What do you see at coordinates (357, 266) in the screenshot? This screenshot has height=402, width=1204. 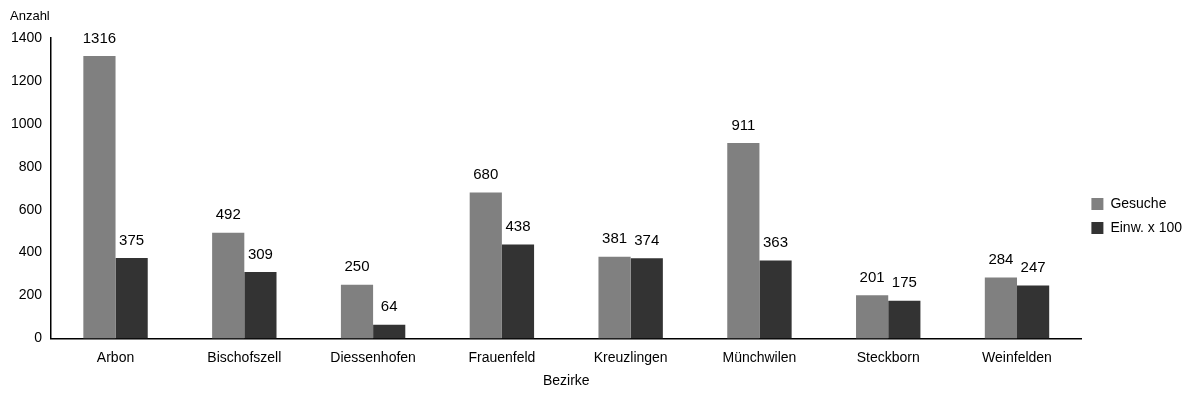 I see `data-label: 250` at bounding box center [357, 266].